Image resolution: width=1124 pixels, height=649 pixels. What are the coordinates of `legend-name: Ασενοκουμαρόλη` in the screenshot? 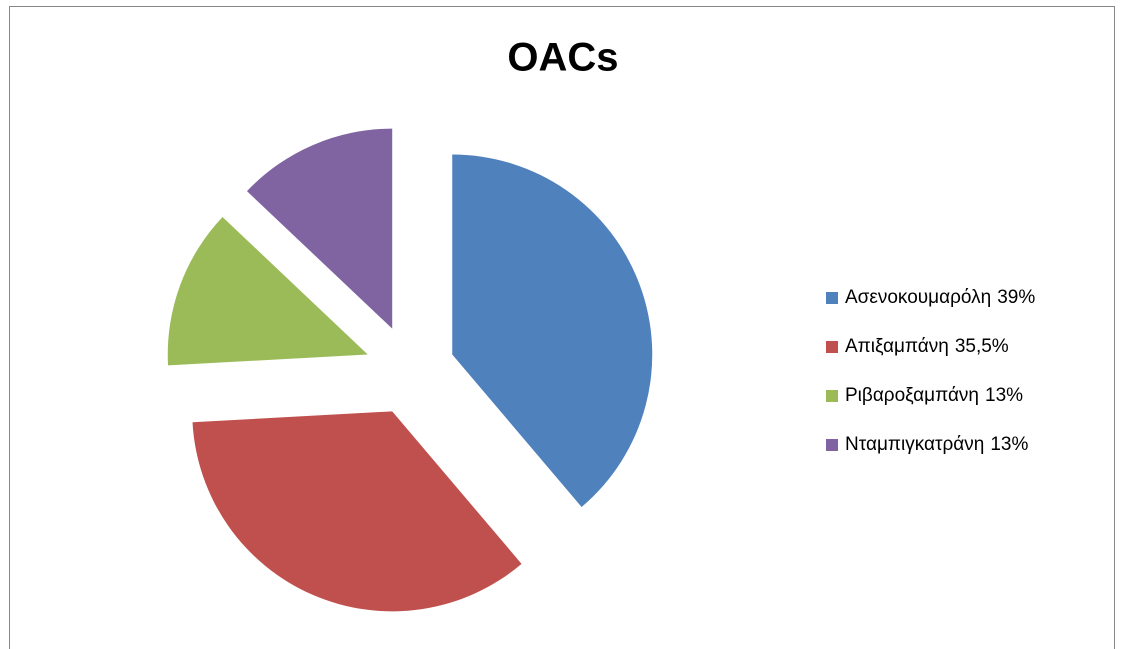 It's located at (918, 297).